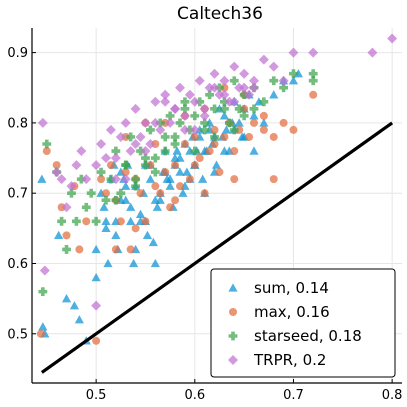 The width and height of the screenshot is (407, 407). What do you see at coordinates (308, 336) in the screenshot?
I see `legend-label: starseed, 0.18` at bounding box center [308, 336].